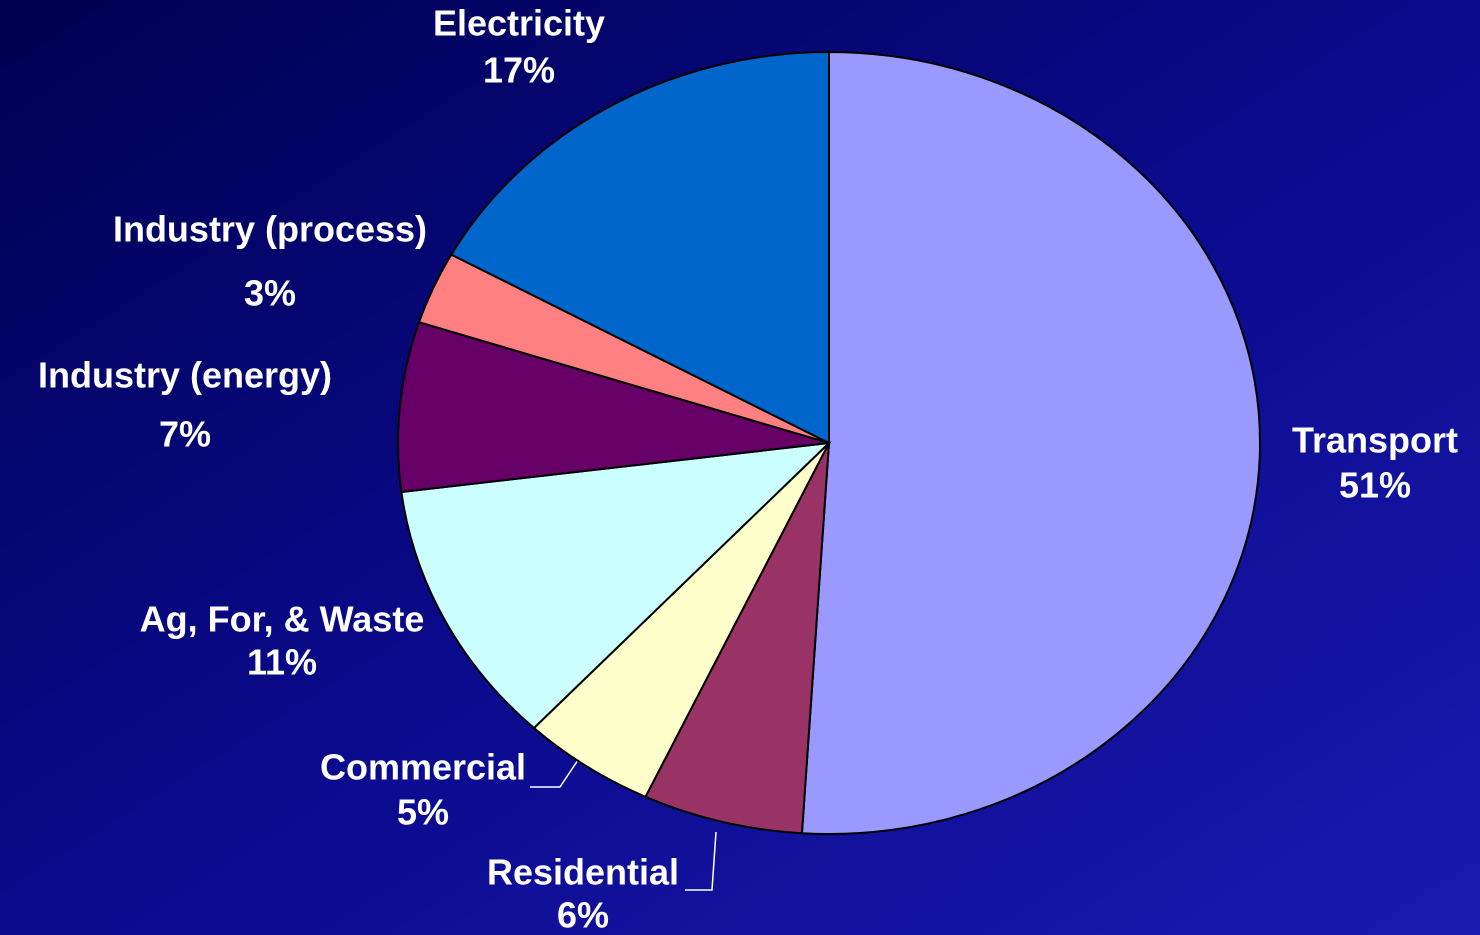 The height and width of the screenshot is (935, 1480). Describe the element at coordinates (519, 70) in the screenshot. I see `slice-value-label: 17%` at that location.